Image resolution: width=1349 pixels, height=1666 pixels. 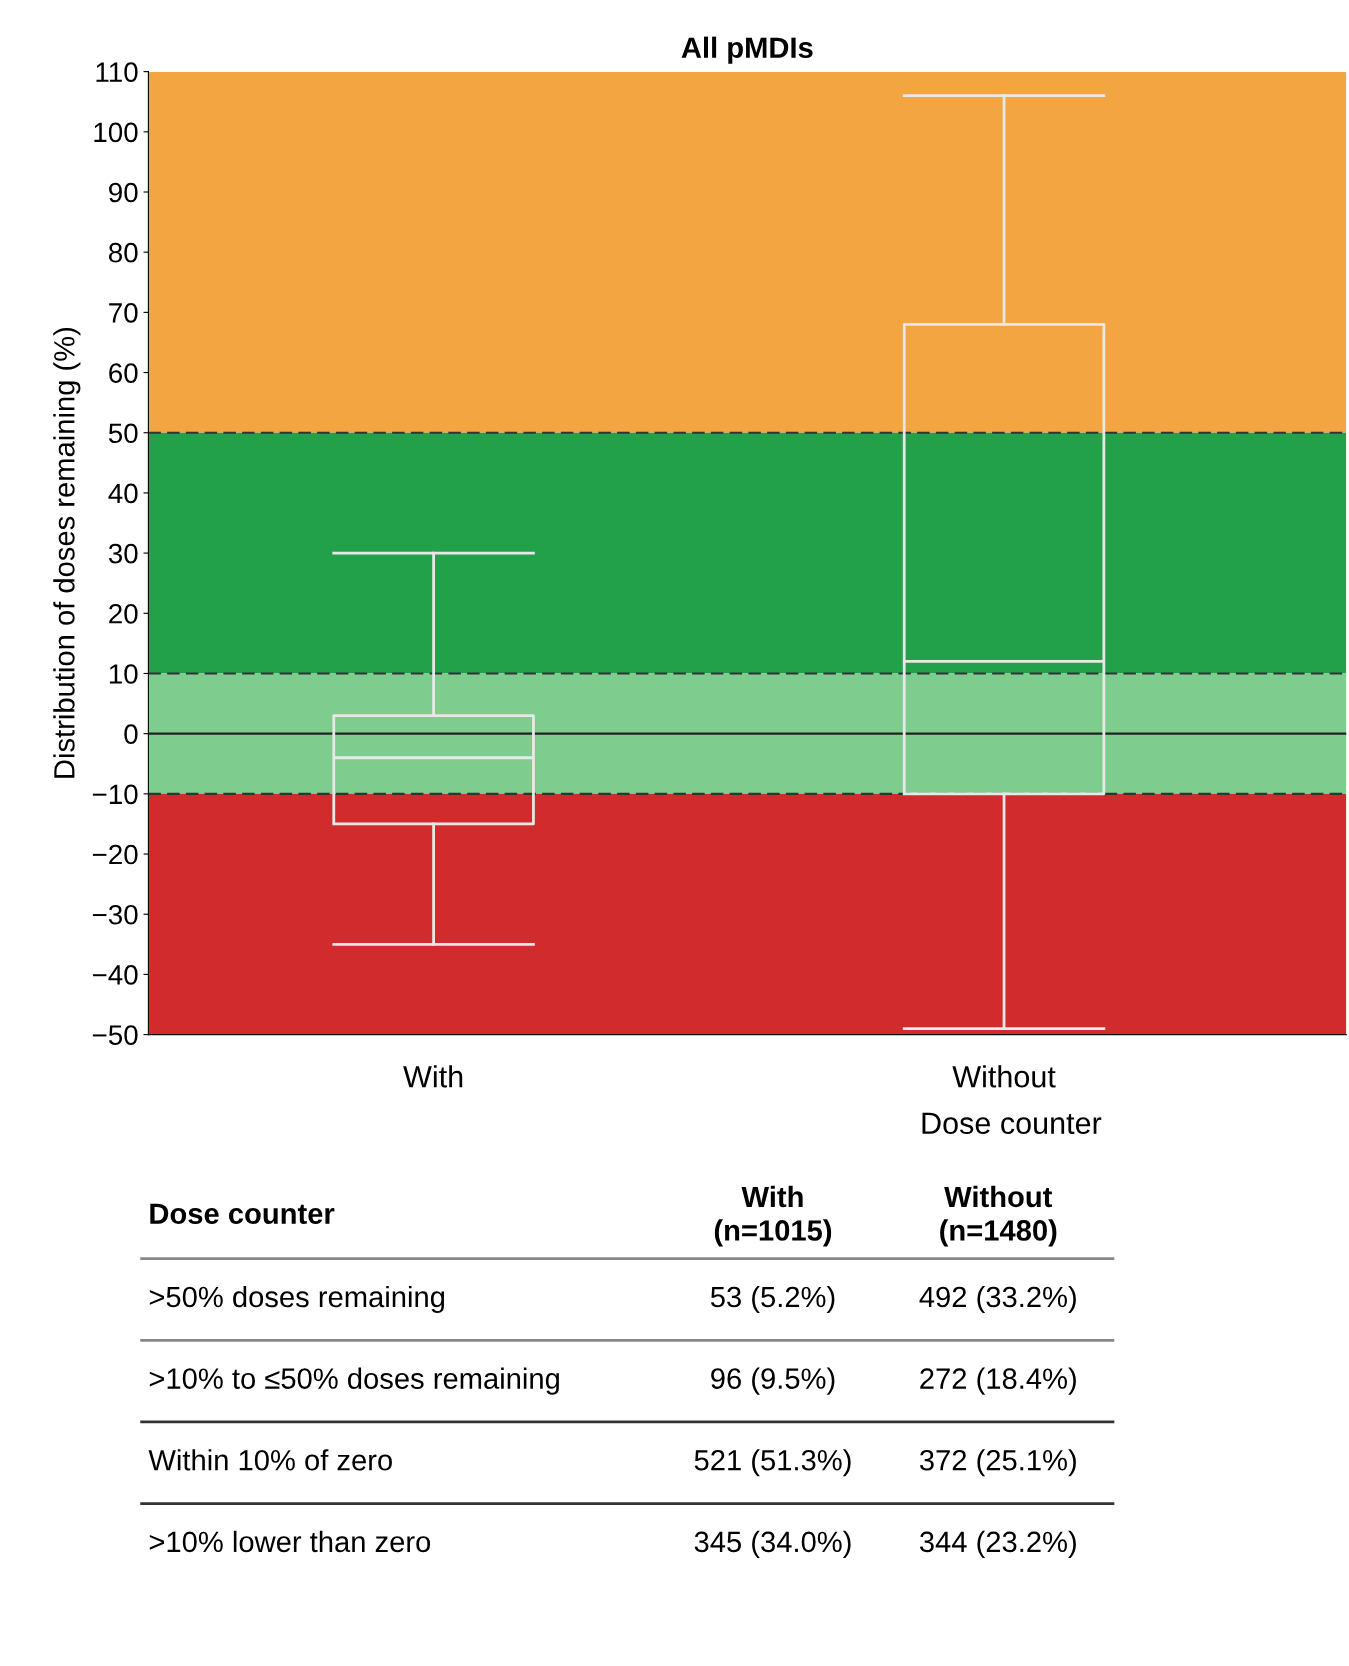 I want to click on text: 344 (23.2%), so click(x=997, y=1544).